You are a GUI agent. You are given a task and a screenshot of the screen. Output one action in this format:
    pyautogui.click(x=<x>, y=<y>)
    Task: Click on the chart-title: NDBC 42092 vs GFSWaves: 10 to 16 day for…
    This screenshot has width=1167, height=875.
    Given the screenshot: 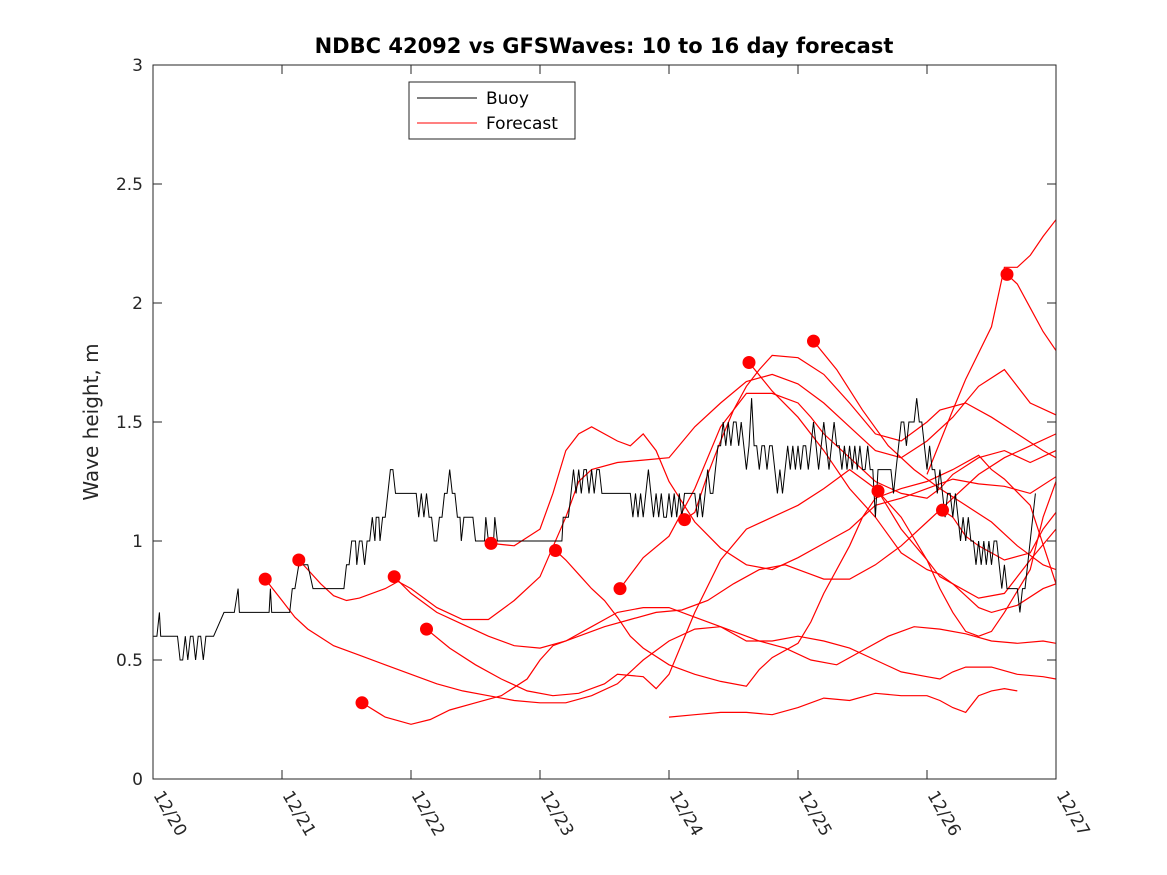 What is the action you would take?
    pyautogui.click(x=604, y=46)
    